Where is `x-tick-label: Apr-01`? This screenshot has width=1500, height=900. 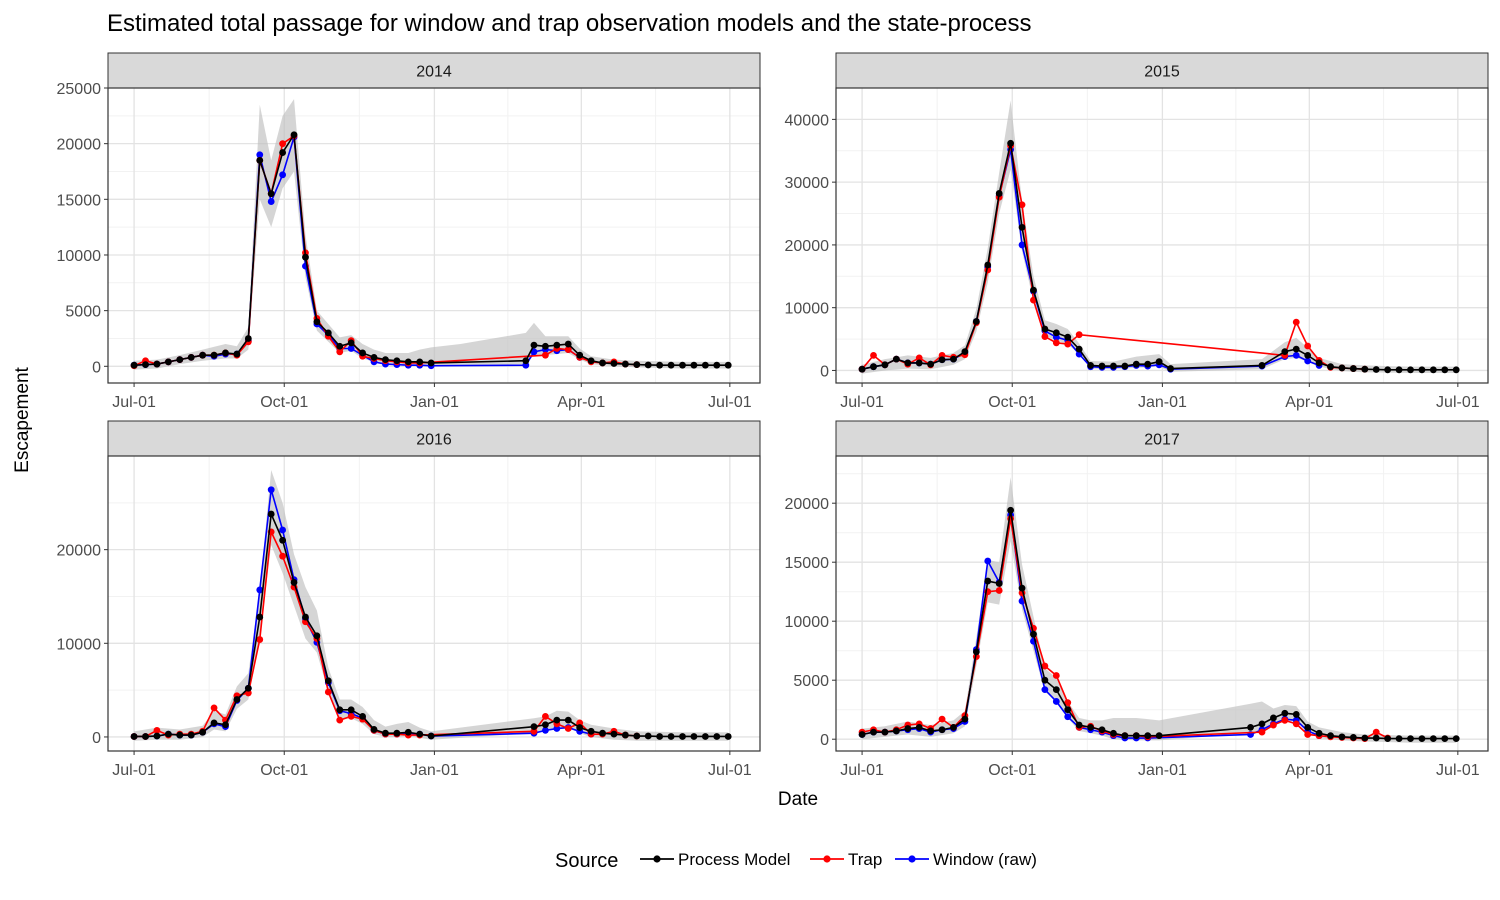
x-tick-label: Apr-01 is located at coordinates (1309, 770).